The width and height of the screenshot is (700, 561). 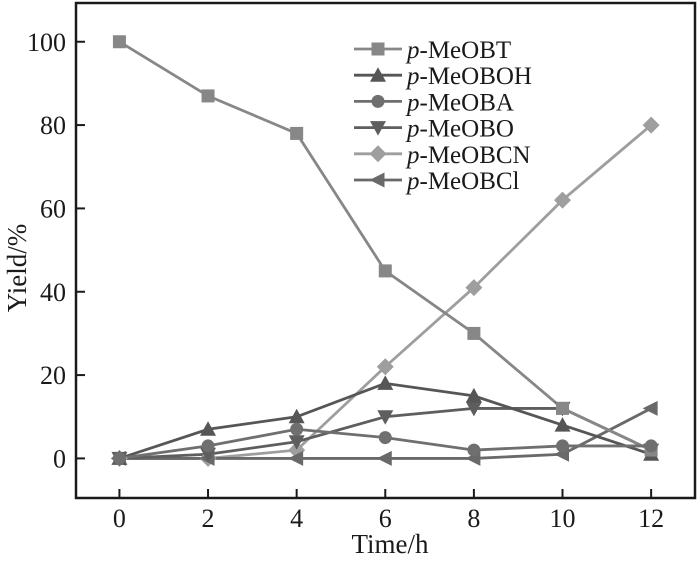 What do you see at coordinates (53, 292) in the screenshot?
I see `y-tick-label: 40` at bounding box center [53, 292].